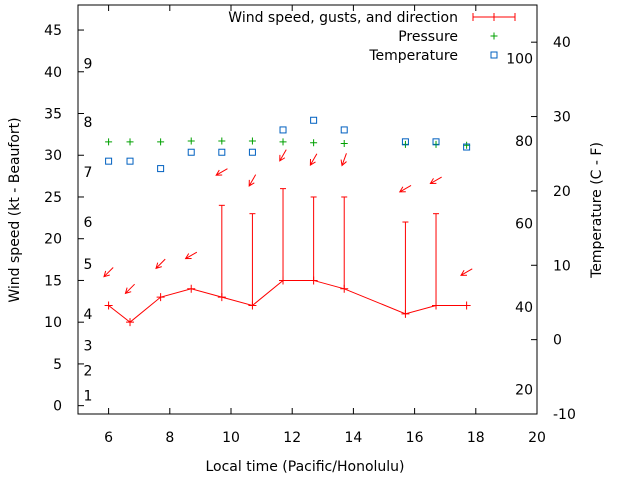 Image resolution: width=640 pixels, height=480 pixels. What do you see at coordinates (57, 365) in the screenshot?
I see `y-tick-label: 5` at bounding box center [57, 365].